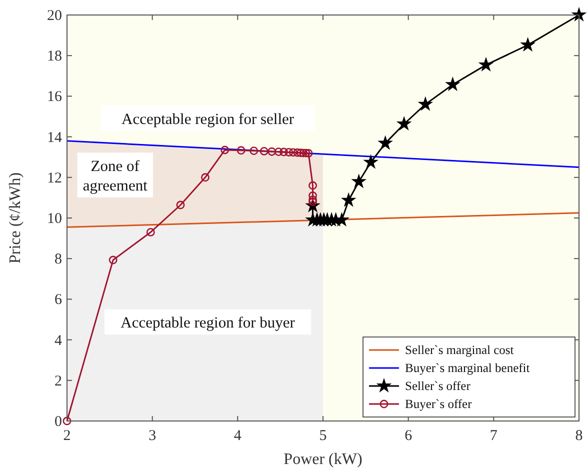 The width and height of the screenshot is (587, 472). Describe the element at coordinates (579, 436) in the screenshot. I see `x-tick-label: 8` at that location.